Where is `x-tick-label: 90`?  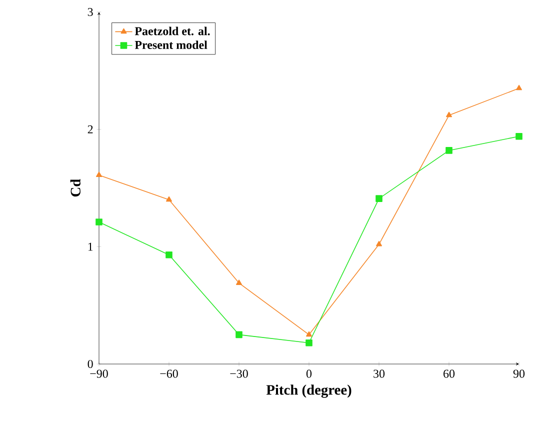 x-tick-label: 90 is located at coordinates (519, 374).